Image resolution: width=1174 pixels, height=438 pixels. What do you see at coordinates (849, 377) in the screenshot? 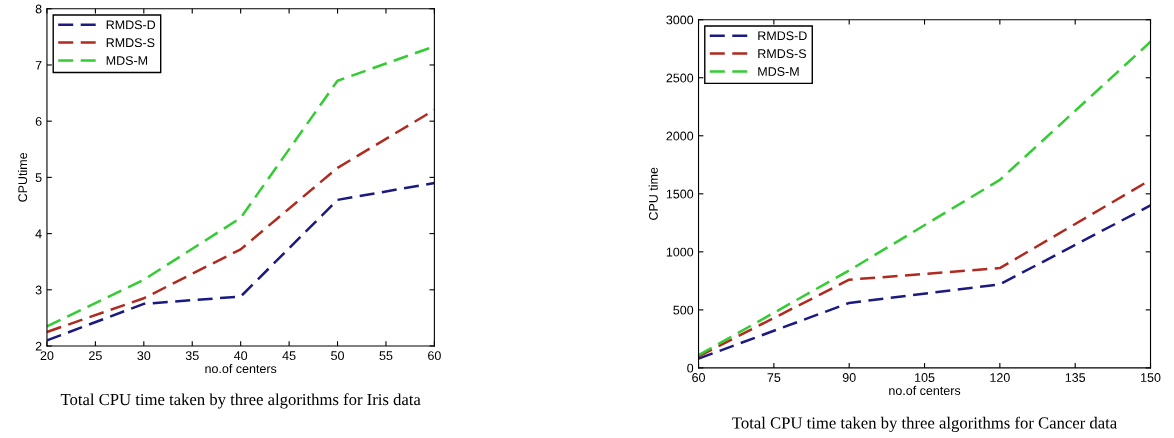
I see `x-tick-label: 90` at bounding box center [849, 377].